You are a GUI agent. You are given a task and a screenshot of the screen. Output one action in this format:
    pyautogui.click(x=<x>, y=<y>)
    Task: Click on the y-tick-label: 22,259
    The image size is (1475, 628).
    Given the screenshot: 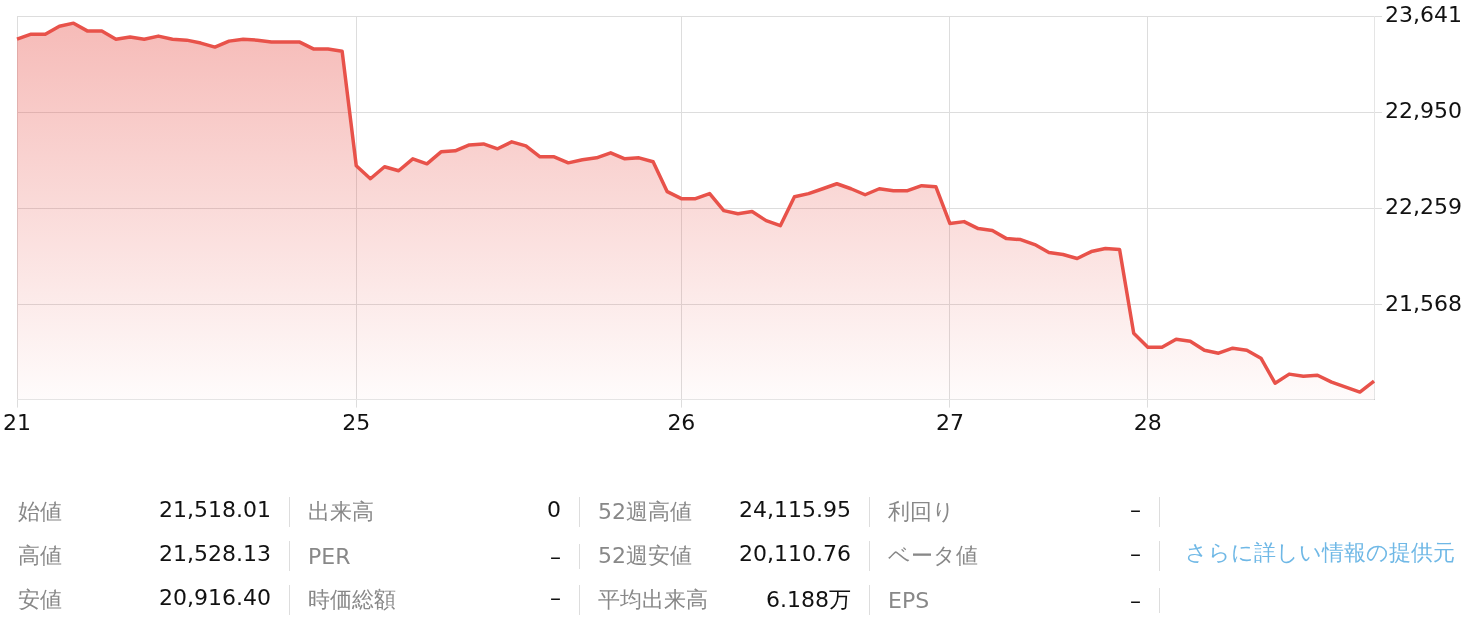 What is the action you would take?
    pyautogui.click(x=1424, y=207)
    